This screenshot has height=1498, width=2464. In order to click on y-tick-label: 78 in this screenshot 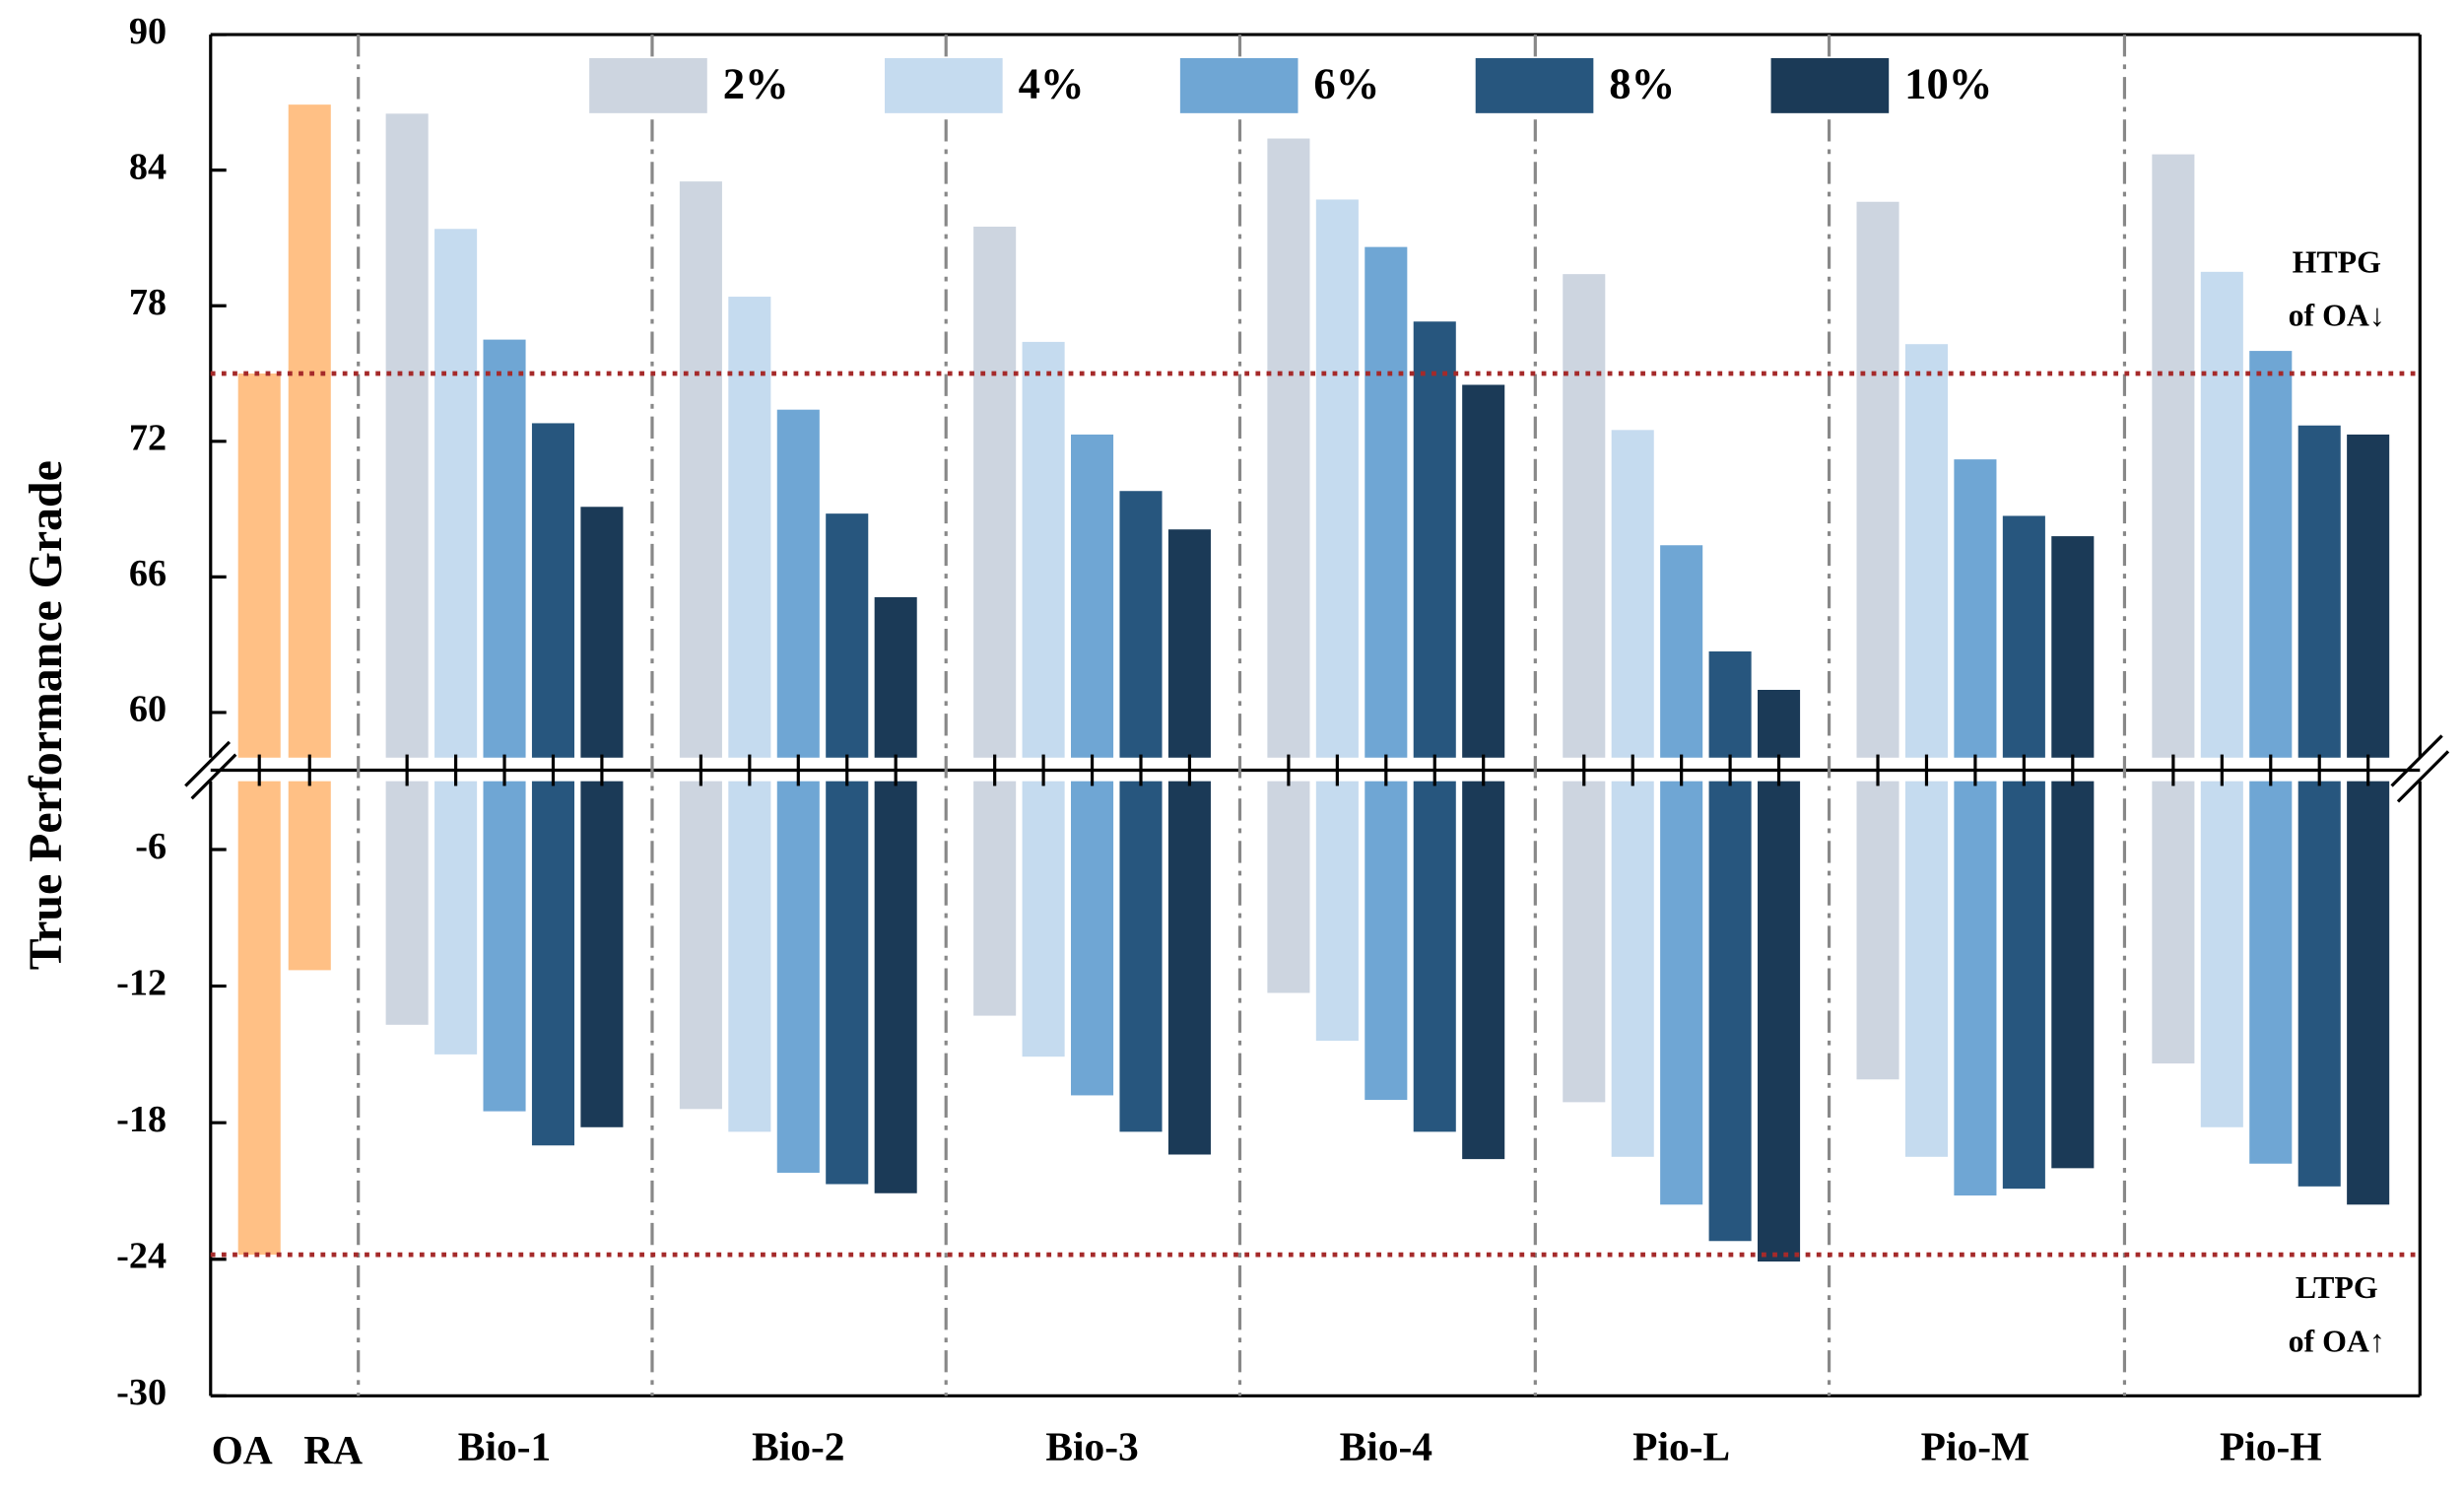, I will do `click(147, 302)`.